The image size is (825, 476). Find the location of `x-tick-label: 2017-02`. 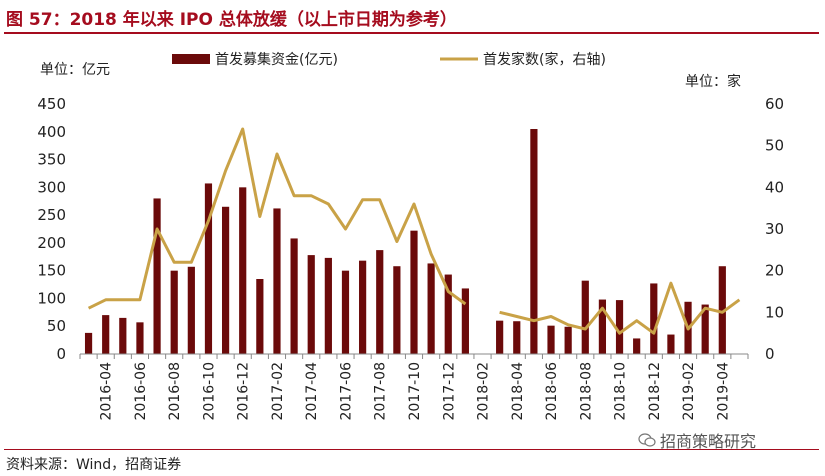

x-tick-label: 2017-02 is located at coordinates (278, 391).